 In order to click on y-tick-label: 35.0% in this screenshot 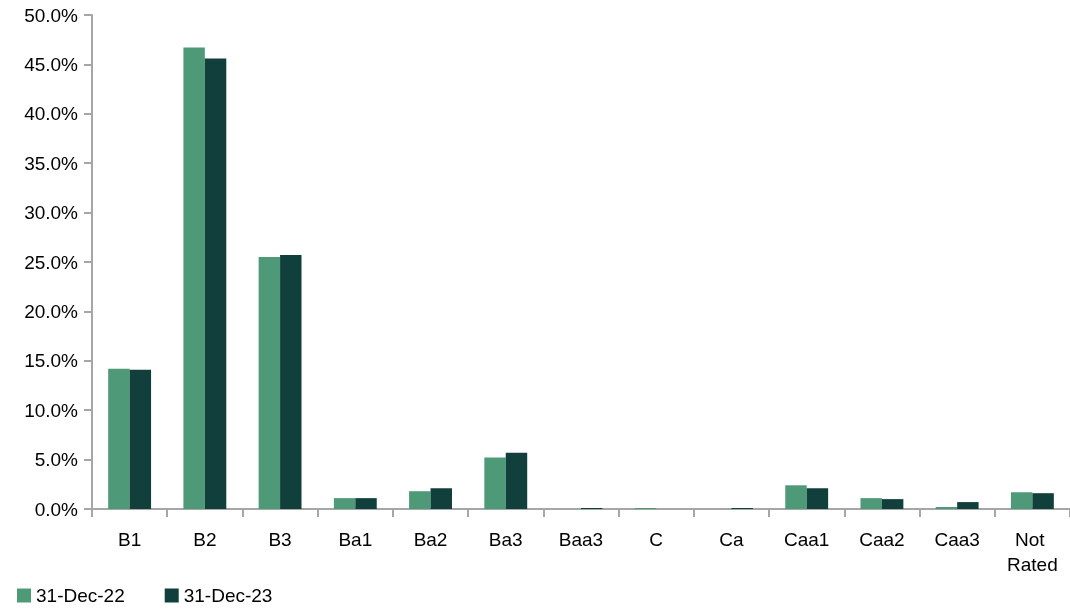, I will do `click(51, 163)`.